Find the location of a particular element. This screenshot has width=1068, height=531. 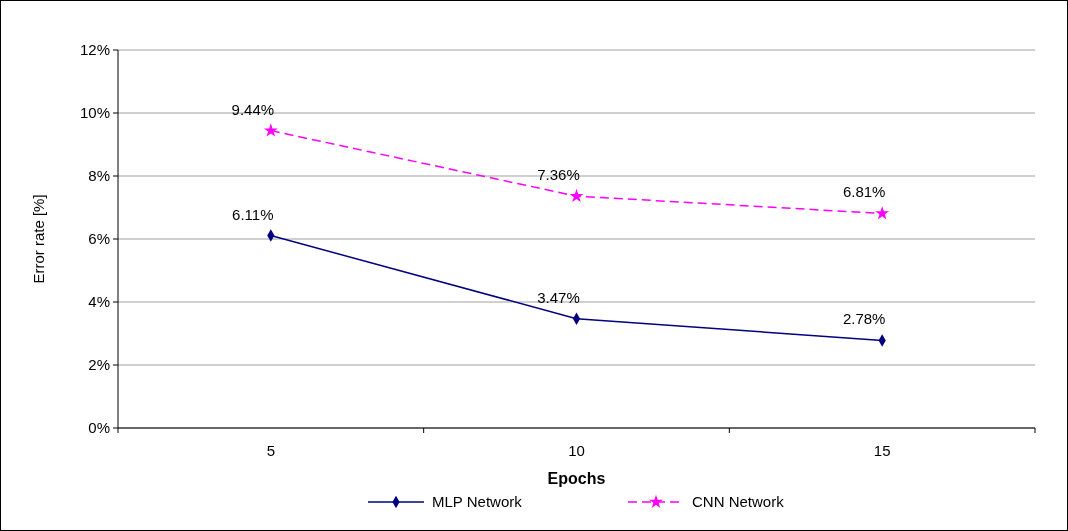

data-label: 3.47% is located at coordinates (558, 297).